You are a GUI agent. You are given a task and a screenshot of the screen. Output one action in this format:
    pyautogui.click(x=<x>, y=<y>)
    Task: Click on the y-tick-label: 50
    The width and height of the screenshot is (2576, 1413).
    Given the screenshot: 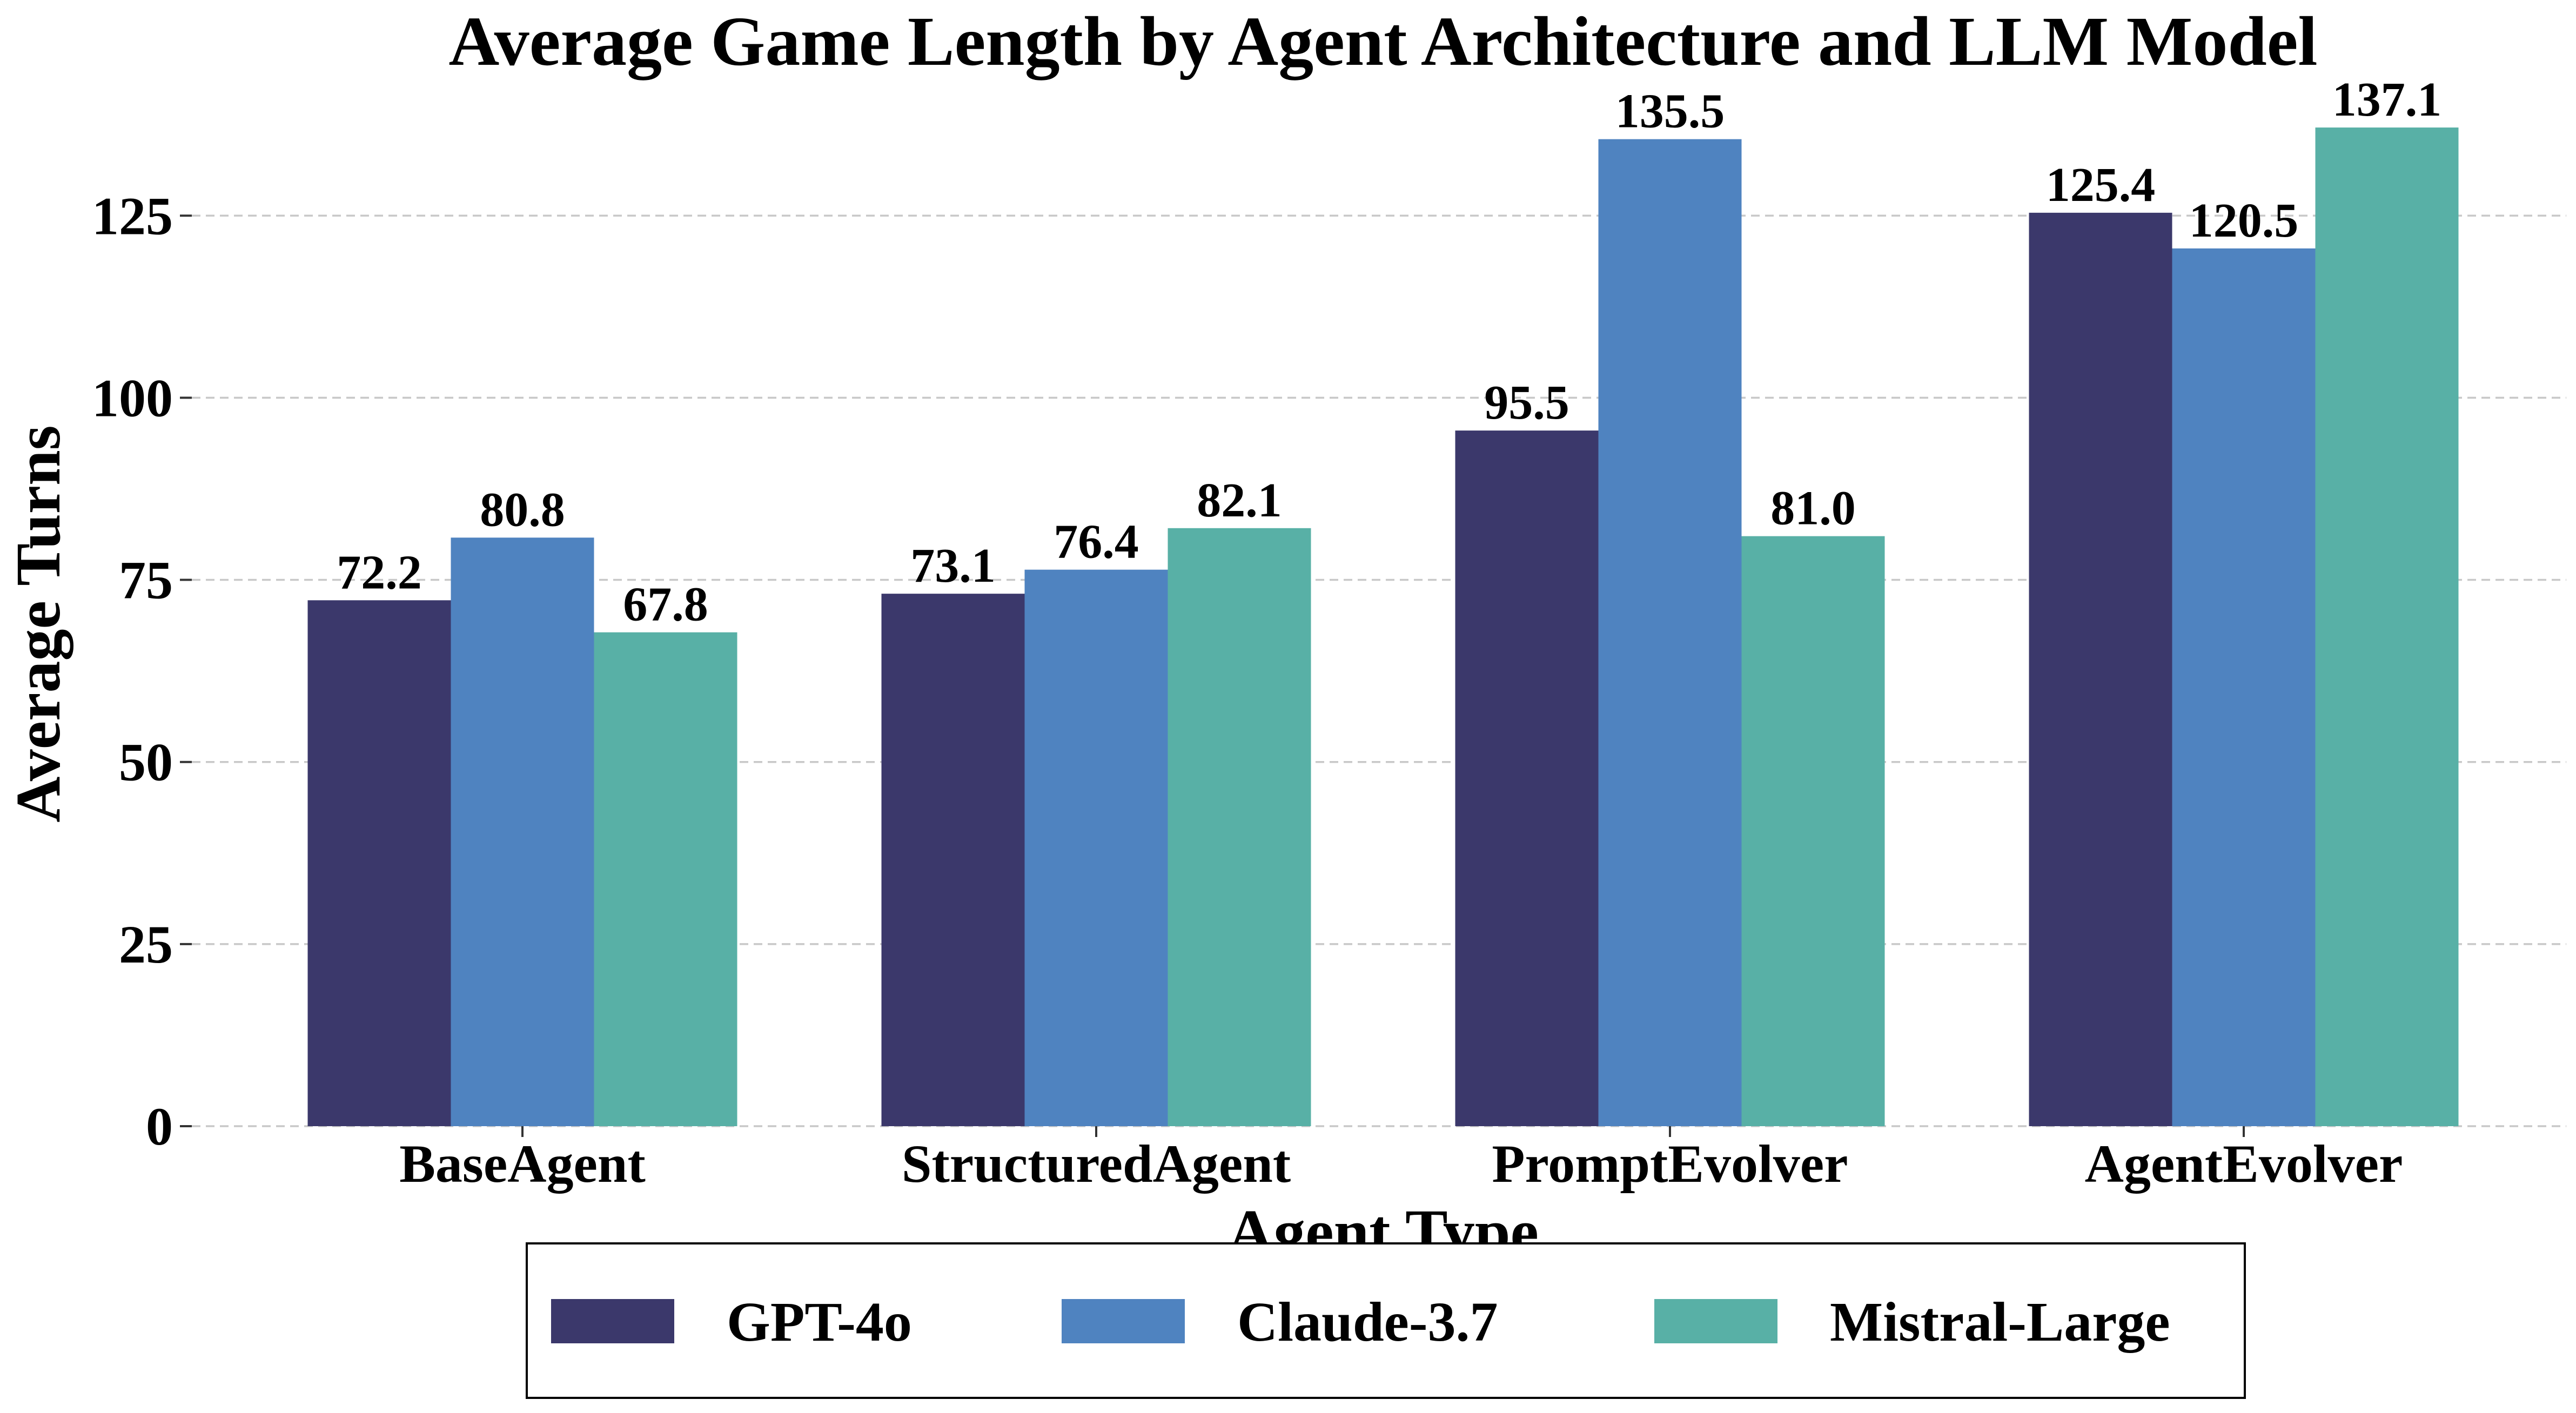 What is the action you would take?
    pyautogui.click(x=146, y=762)
    